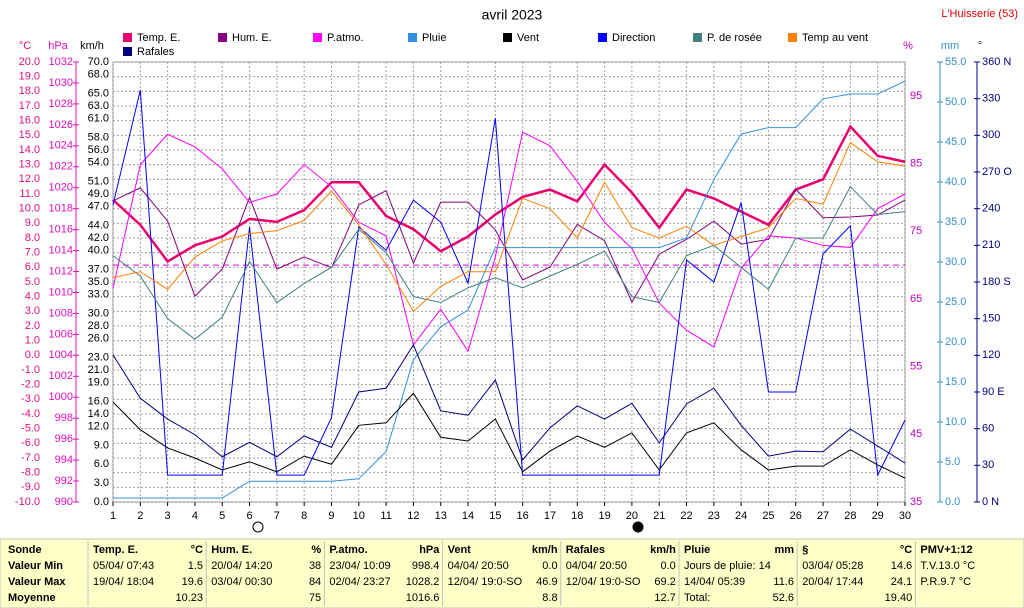  Describe the element at coordinates (189, 598) in the screenshot. I see `cell-value: 10.23` at that location.